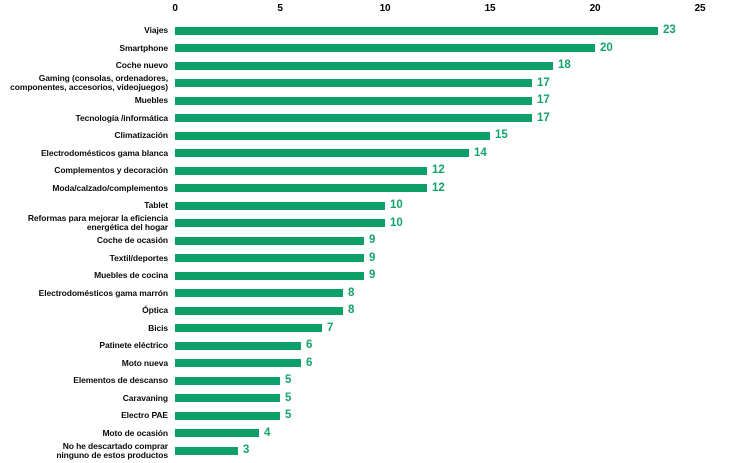 The width and height of the screenshot is (741, 463). What do you see at coordinates (595, 8) in the screenshot?
I see `x-axis-tick: 20` at bounding box center [595, 8].